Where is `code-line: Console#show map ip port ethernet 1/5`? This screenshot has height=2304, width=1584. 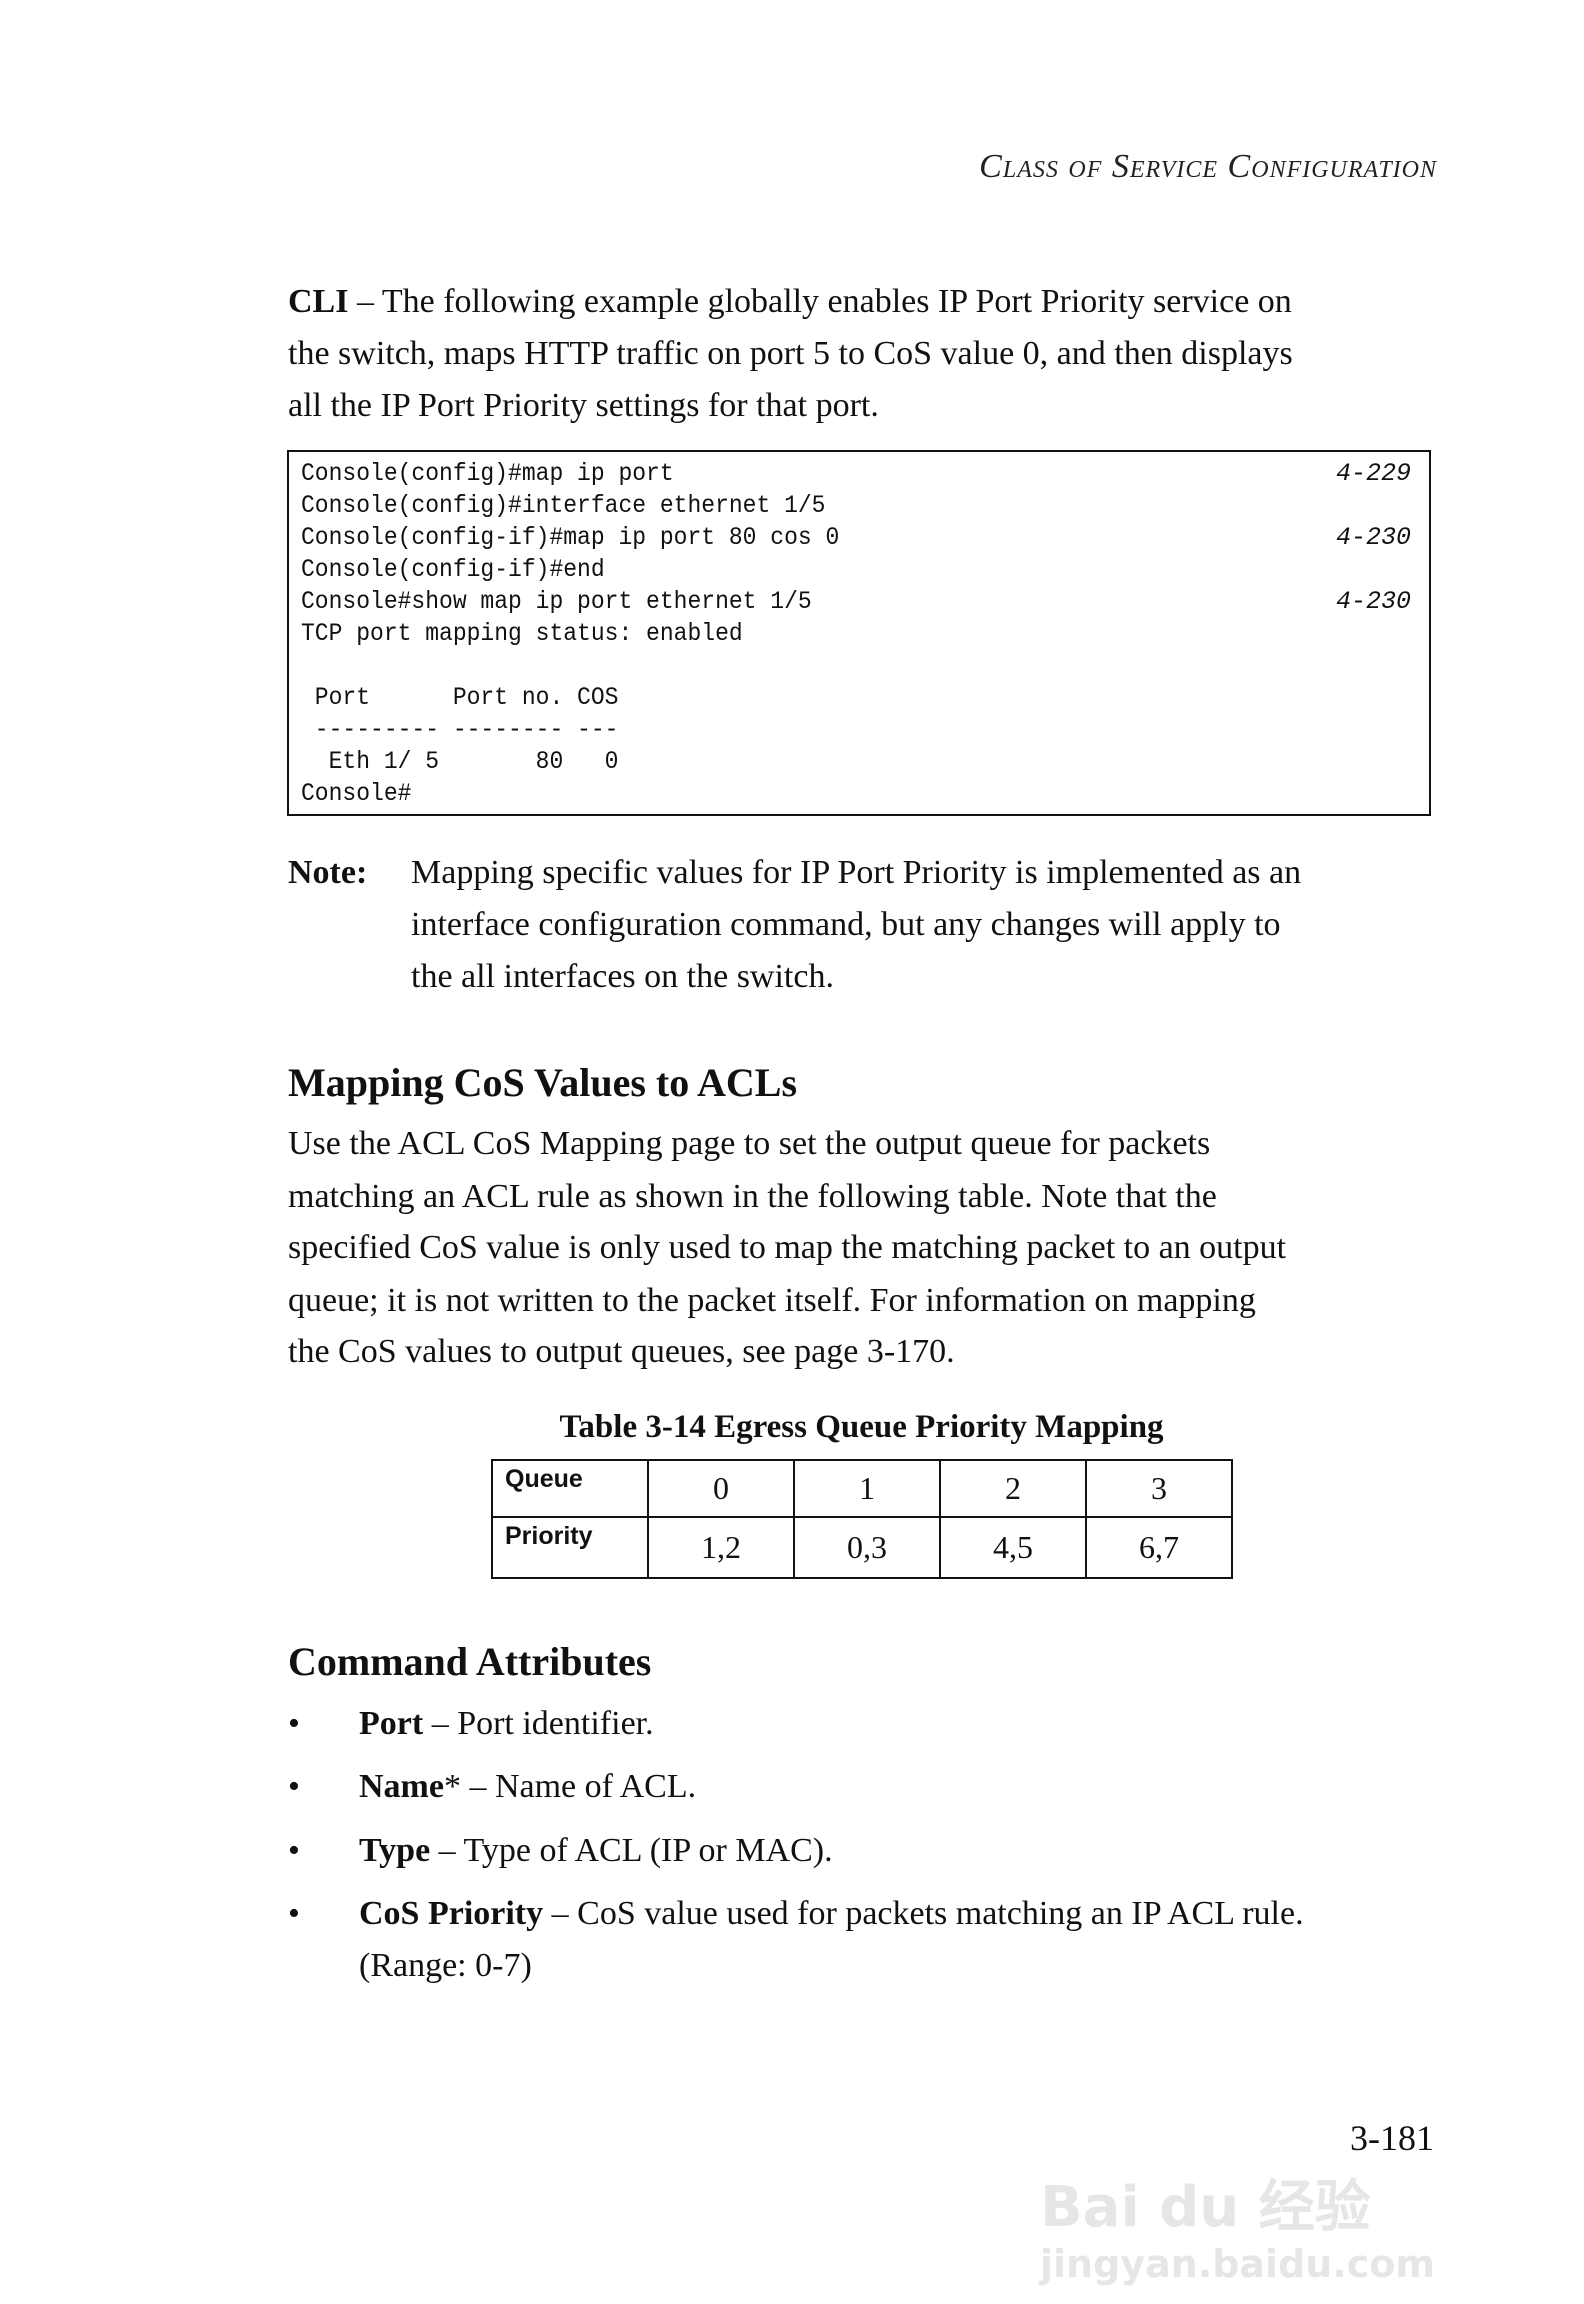
code-line: Console#show map ip port ethernet 1/5 is located at coordinates (556, 601).